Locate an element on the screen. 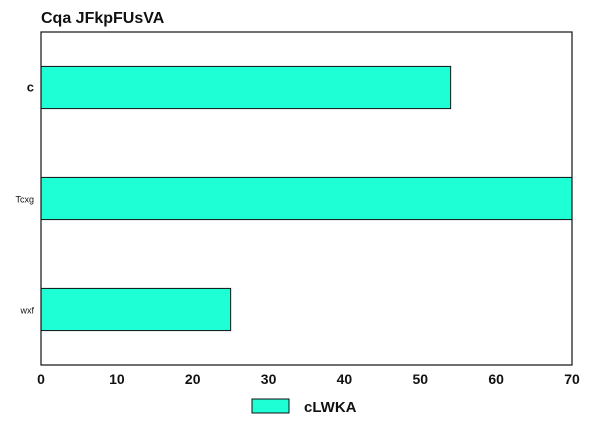 This screenshot has height=444, width=592. x-tick-label: 0 is located at coordinates (41, 379).